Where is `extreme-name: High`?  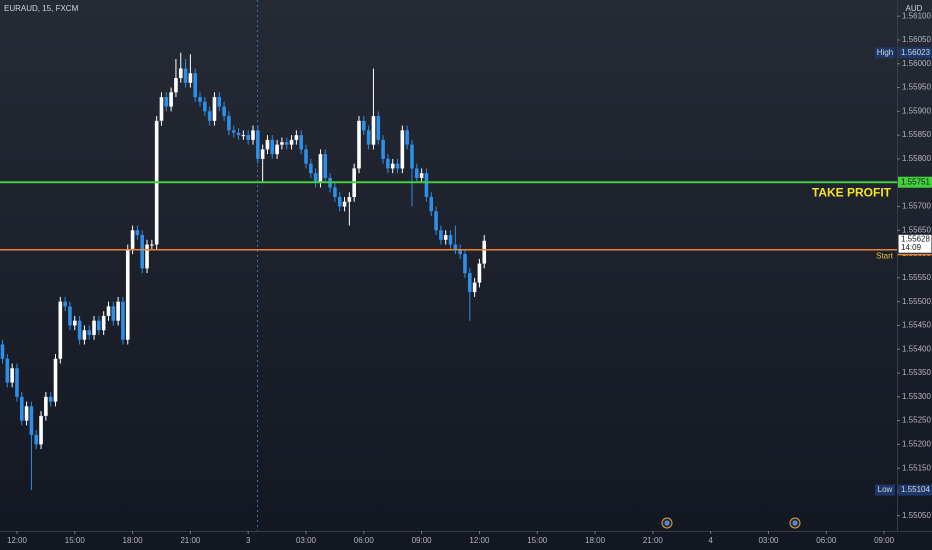 extreme-name: High is located at coordinates (885, 52).